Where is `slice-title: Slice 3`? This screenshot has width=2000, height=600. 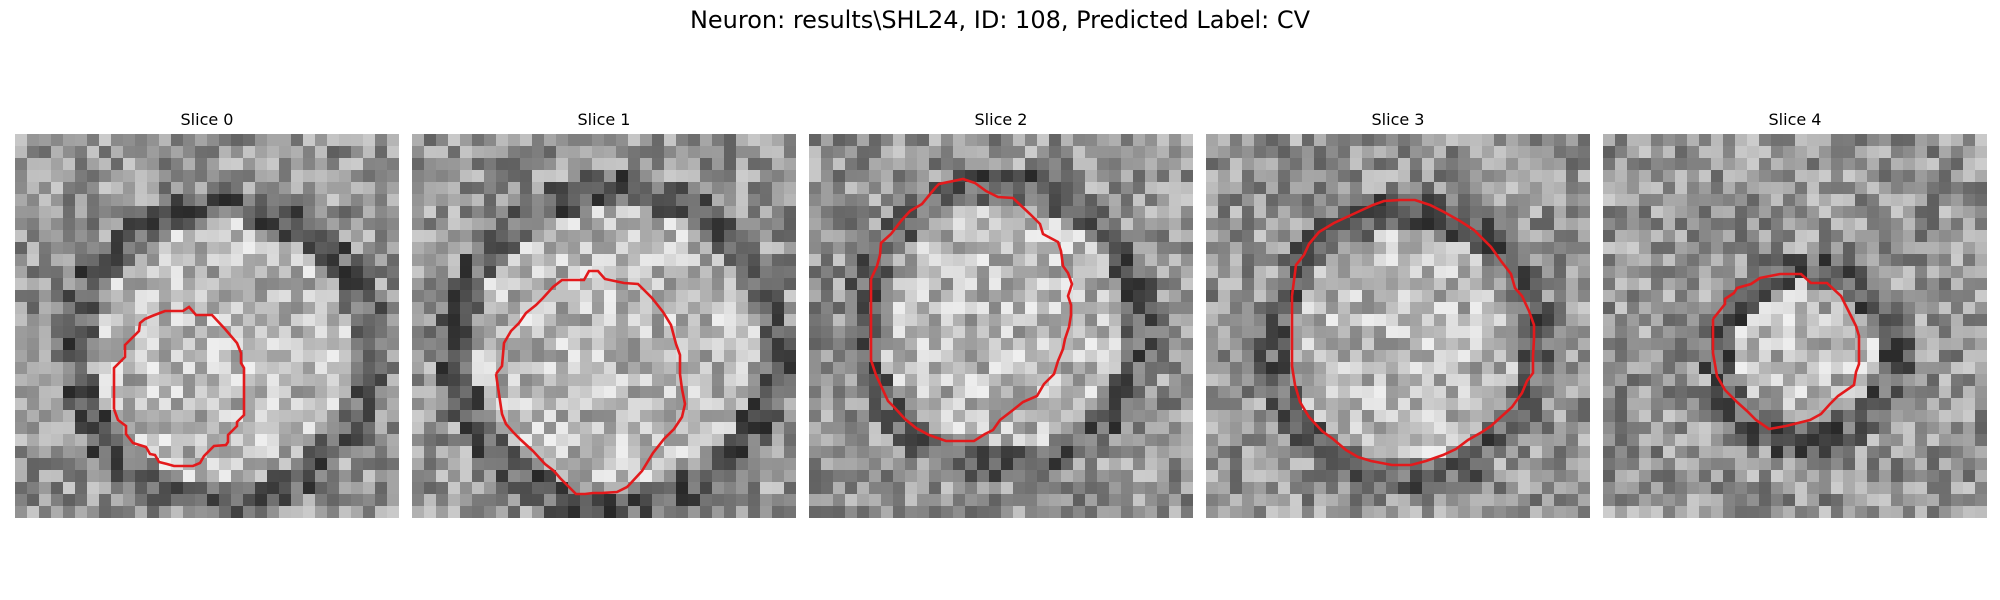 slice-title: Slice 3 is located at coordinates (1398, 119).